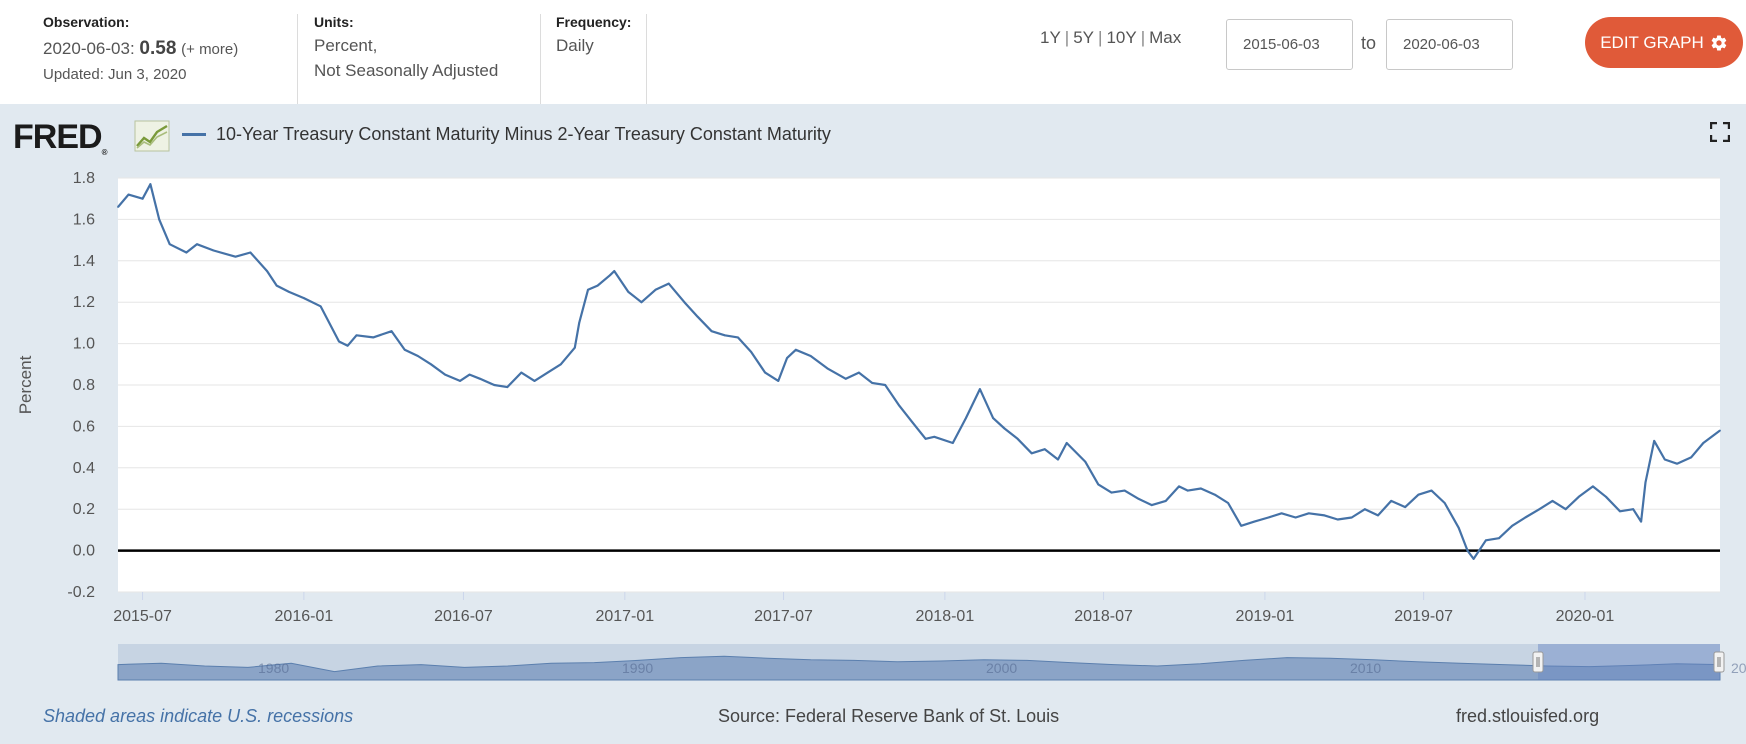 Image resolution: width=1746 pixels, height=744 pixels. Describe the element at coordinates (84, 261) in the screenshot. I see `y-tick-label: 1.4` at that location.